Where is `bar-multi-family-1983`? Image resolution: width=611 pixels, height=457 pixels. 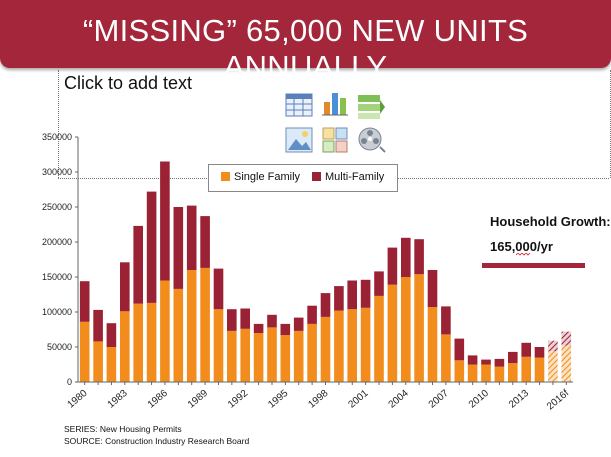
bar-multi-family-1983 is located at coordinates (125, 287).